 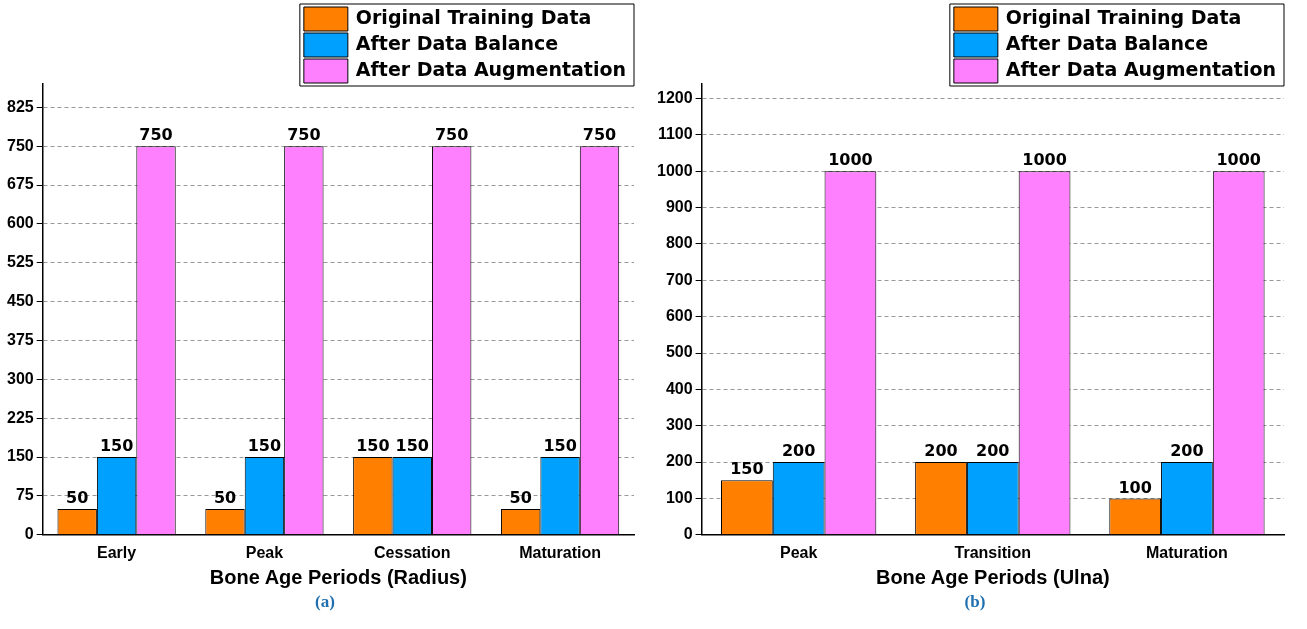 I want to click on y-tick-label: 800, so click(x=679, y=243).